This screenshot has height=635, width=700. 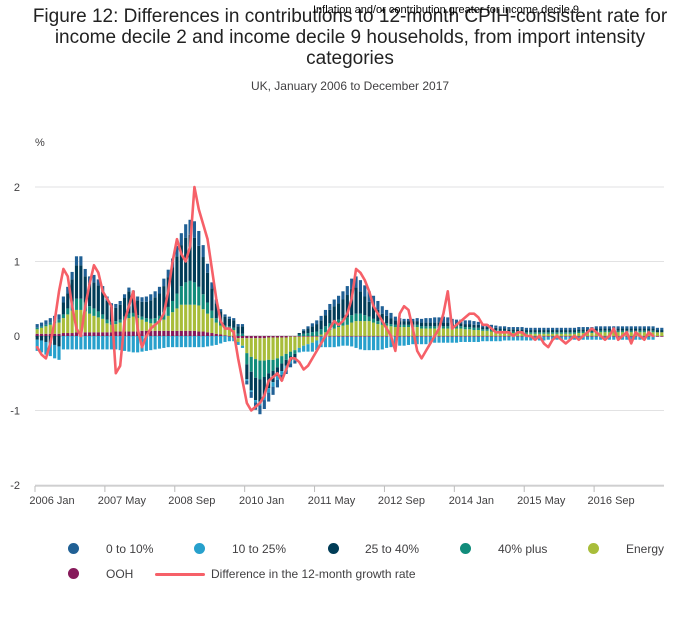 I want to click on y-tick-label: 1, so click(x=17, y=263).